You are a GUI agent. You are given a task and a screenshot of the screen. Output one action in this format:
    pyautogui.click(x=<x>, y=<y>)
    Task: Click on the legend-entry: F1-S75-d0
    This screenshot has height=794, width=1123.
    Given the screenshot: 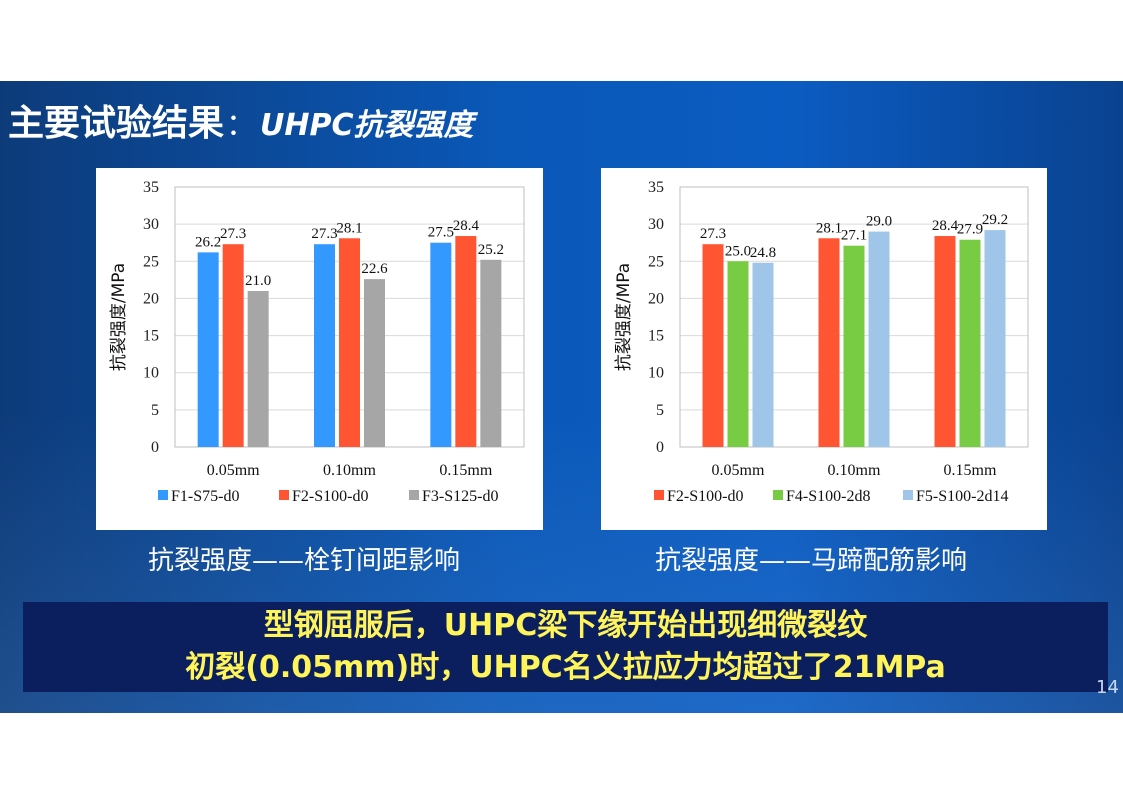 What is the action you would take?
    pyautogui.click(x=205, y=496)
    